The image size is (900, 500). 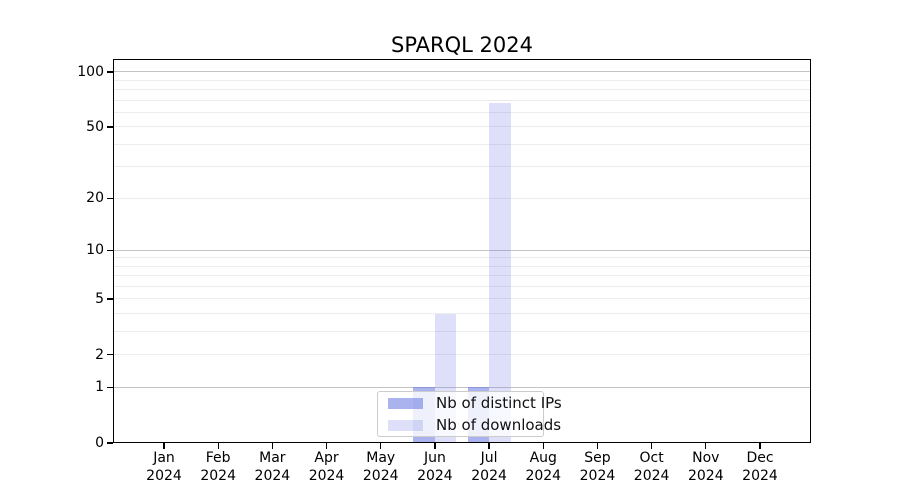 What do you see at coordinates (272, 446) in the screenshot?
I see `x-tick-mar` at bounding box center [272, 446].